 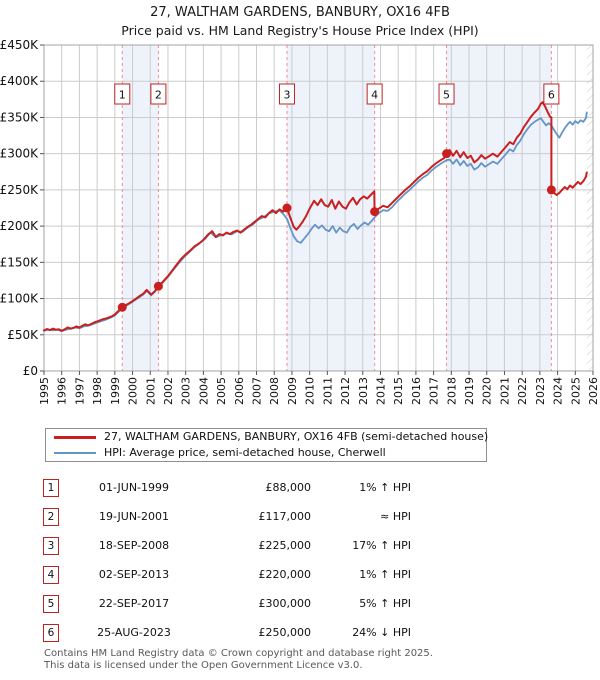 What do you see at coordinates (285, 574) in the screenshot?
I see `sale-price: £220,000` at bounding box center [285, 574].